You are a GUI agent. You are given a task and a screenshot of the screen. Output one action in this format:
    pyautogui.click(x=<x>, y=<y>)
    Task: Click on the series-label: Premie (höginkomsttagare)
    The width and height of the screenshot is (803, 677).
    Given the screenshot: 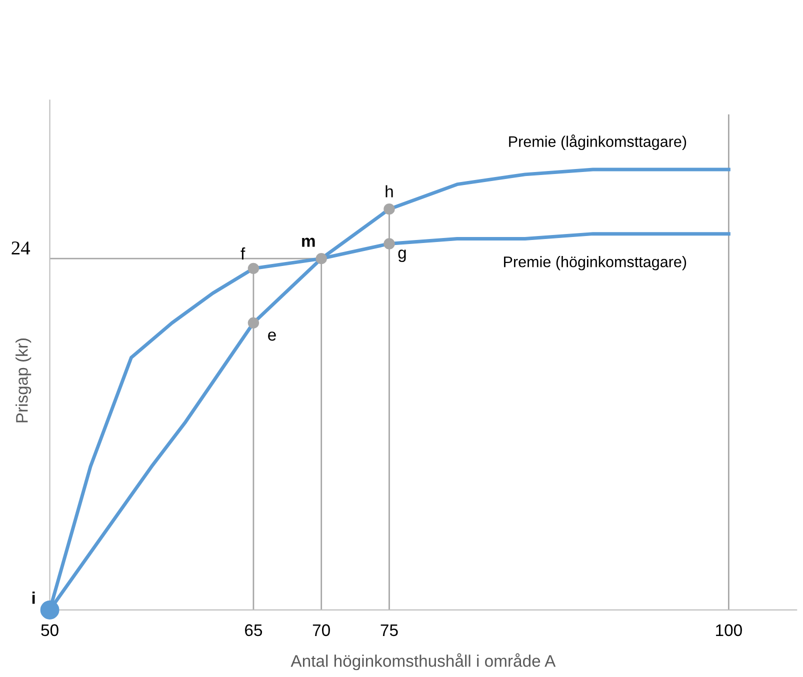 What is the action you would take?
    pyautogui.click(x=595, y=263)
    